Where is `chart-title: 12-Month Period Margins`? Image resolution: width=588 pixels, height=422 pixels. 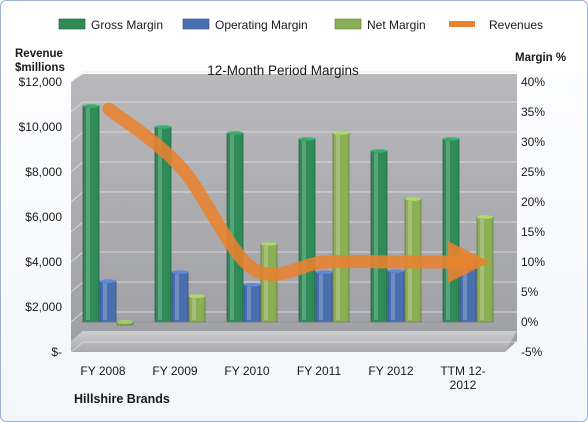
chart-title: 12-Month Period Margins is located at coordinates (283, 70).